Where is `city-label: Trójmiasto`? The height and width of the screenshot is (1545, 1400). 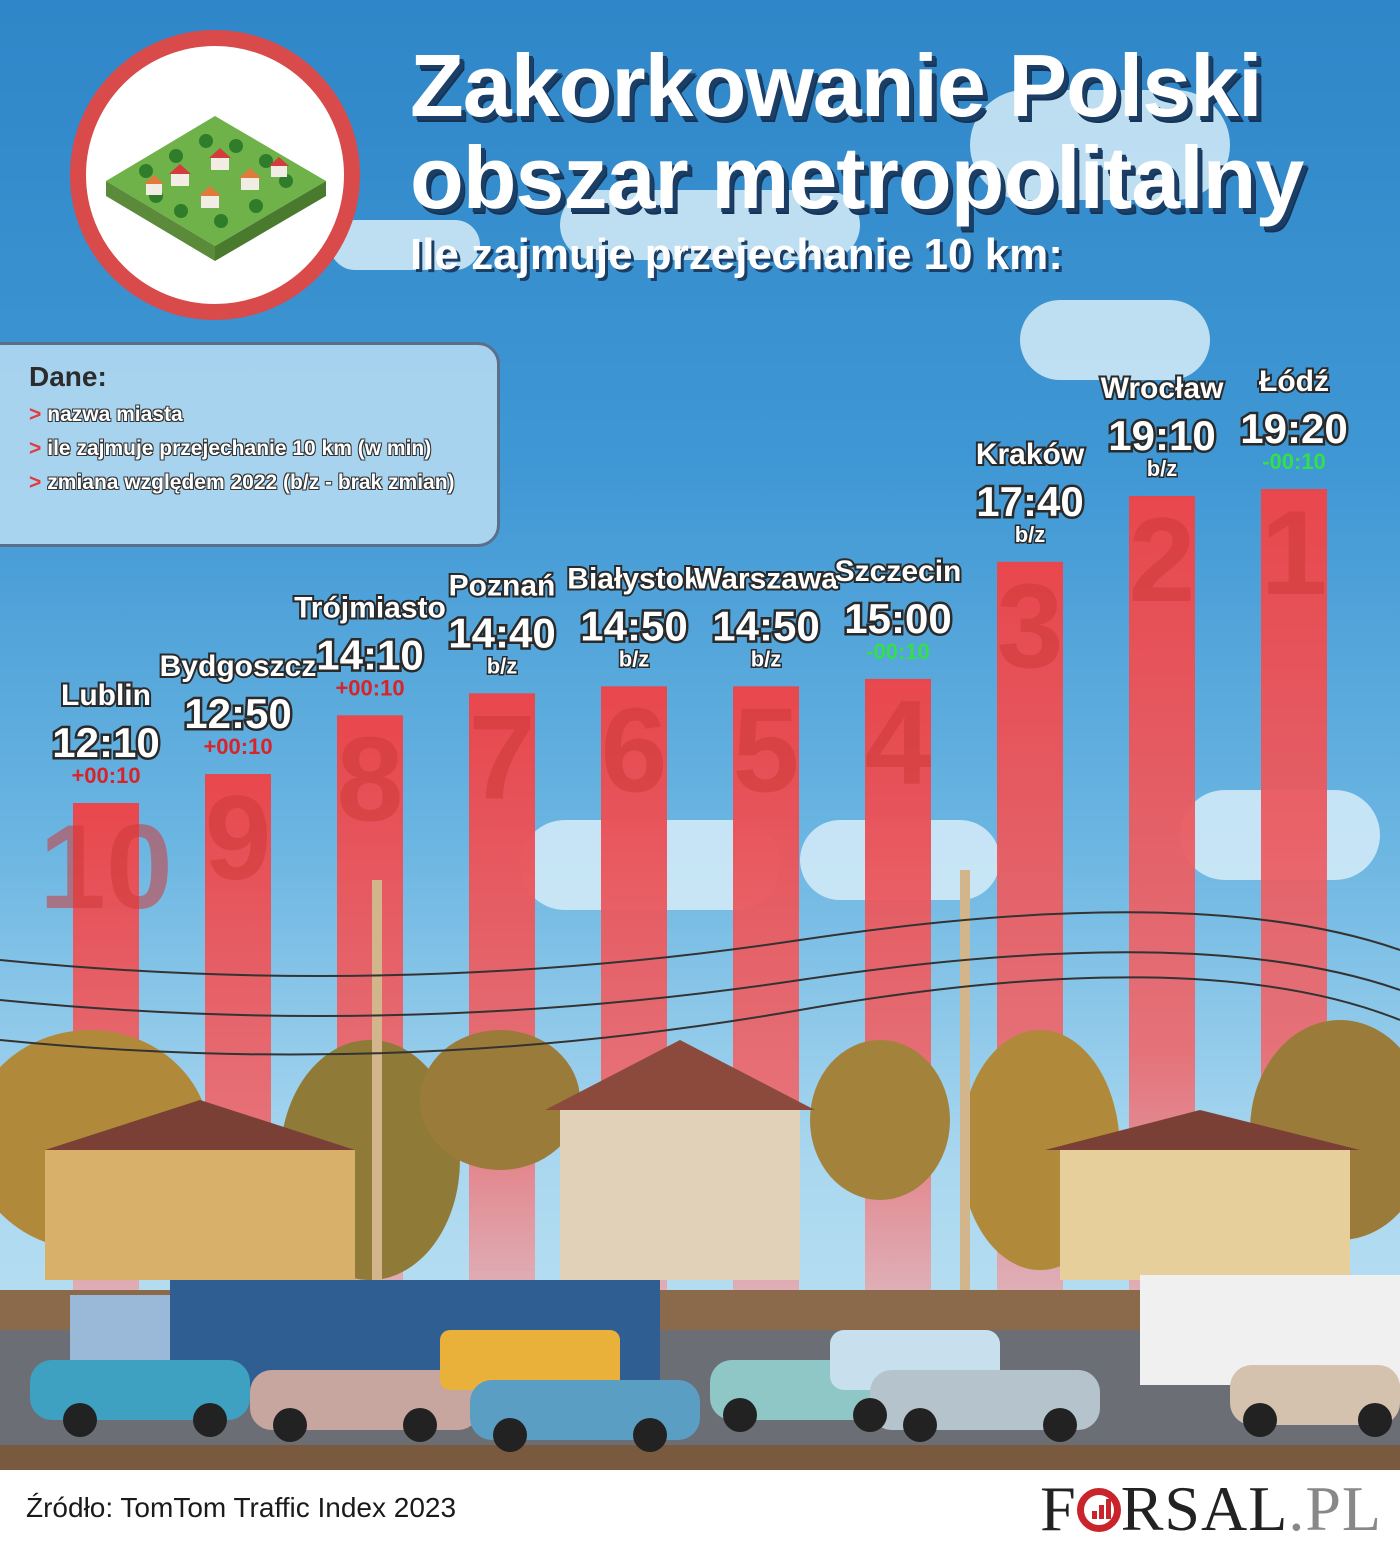
city-label: Trójmiasto is located at coordinates (370, 607).